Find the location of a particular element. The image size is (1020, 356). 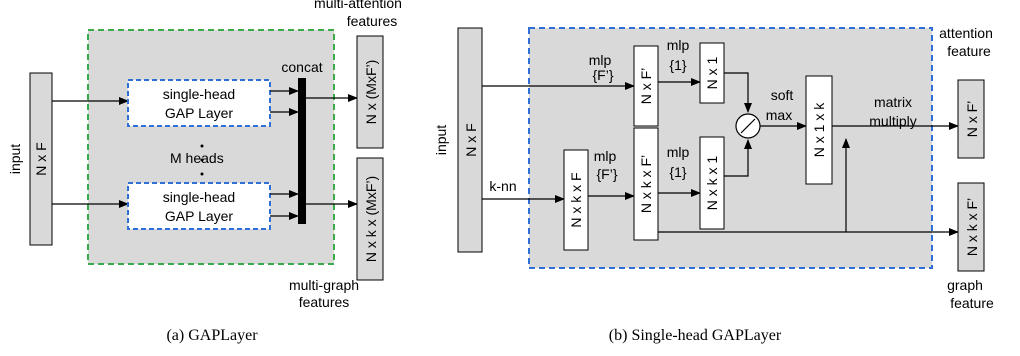

concat-label: concat is located at coordinates (301, 67).